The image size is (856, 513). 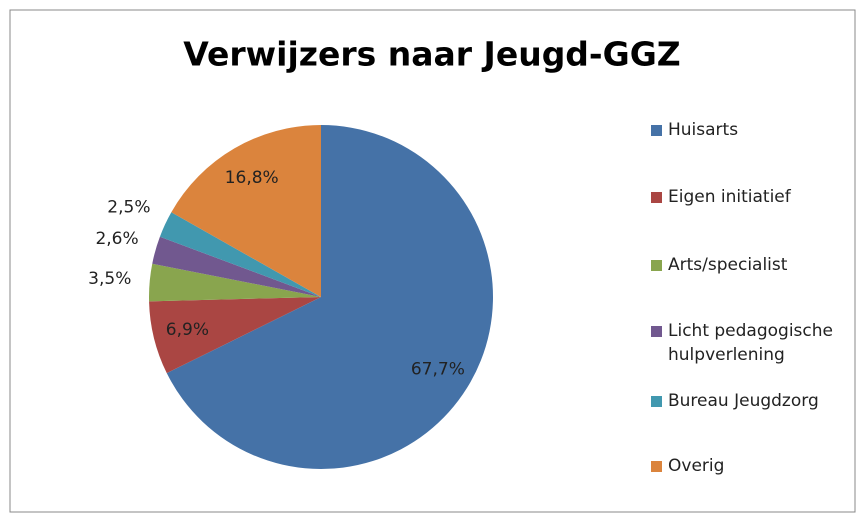 I want to click on data-label: 3,5%, so click(x=109, y=279).